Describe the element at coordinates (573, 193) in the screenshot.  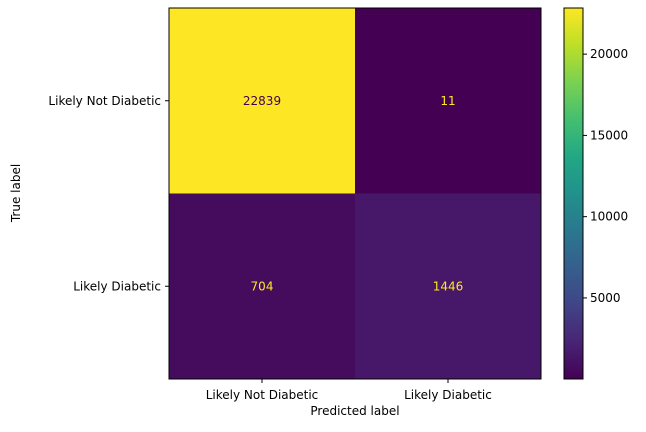
I see `colorbar-gradient` at that location.